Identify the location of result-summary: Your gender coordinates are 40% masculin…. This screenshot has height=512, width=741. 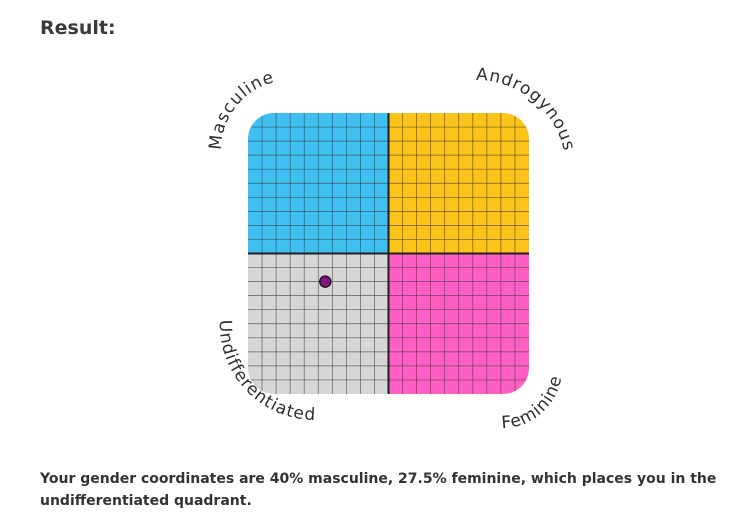
(378, 490).